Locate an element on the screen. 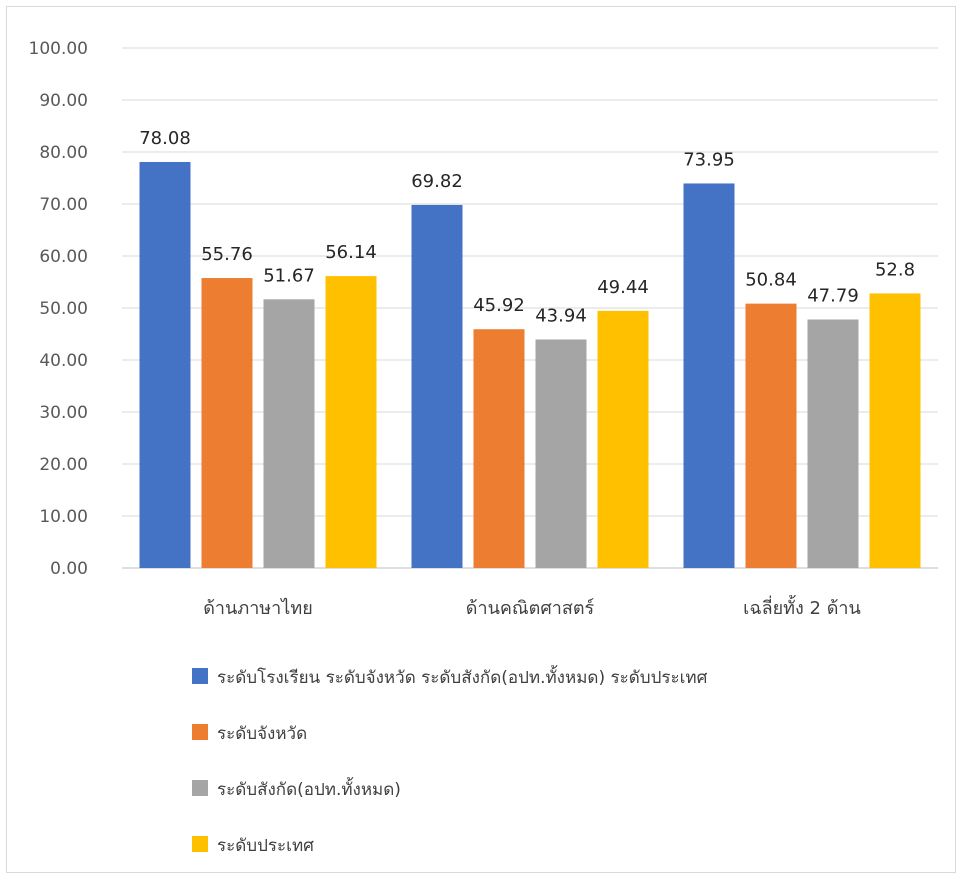 This screenshot has width=962, height=879. data-label: 49.44 is located at coordinates (623, 287).